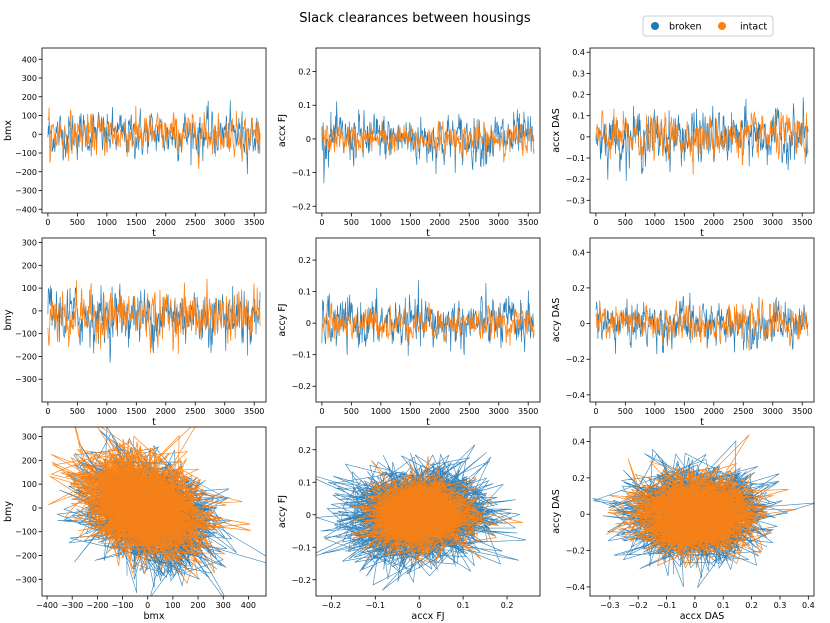 This screenshot has height=623, width=830. I want to click on legend-label-broken: broken, so click(685, 27).